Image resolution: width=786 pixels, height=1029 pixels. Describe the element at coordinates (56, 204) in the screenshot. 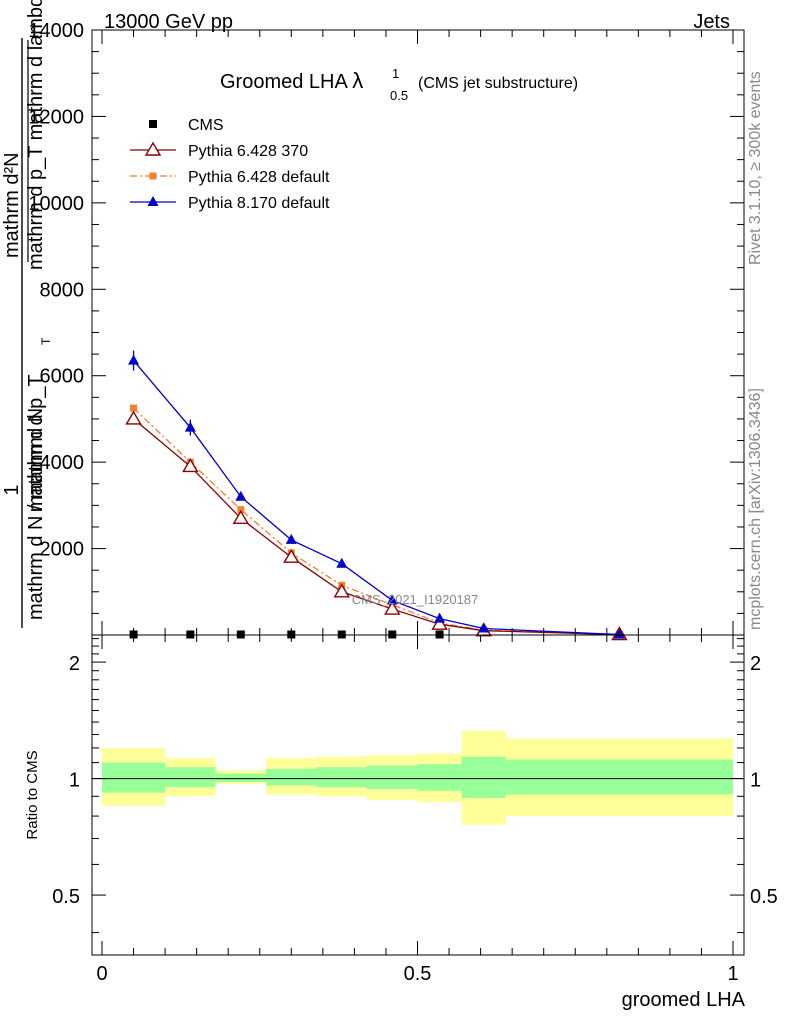

I see `y-tick-label: 10000` at that location.